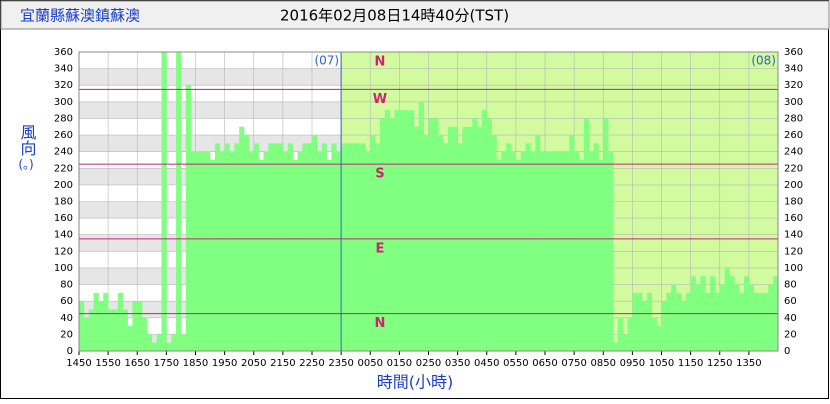 This screenshot has width=830, height=404. I want to click on y-tick-label: 240, so click(63, 152).